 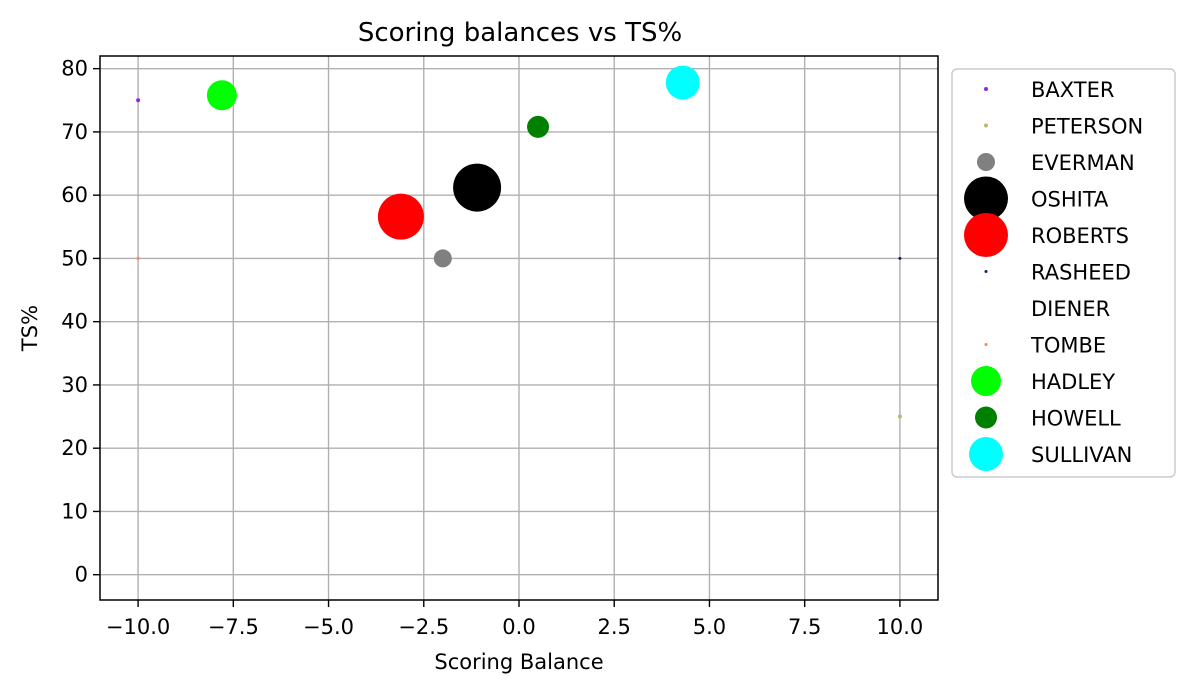 I want to click on legend-label-oshita: OSHITA, so click(x=1070, y=200).